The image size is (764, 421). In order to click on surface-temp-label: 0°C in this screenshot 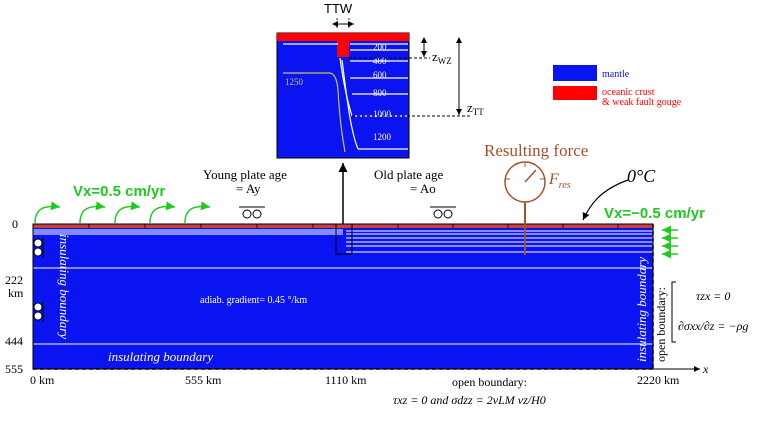, I will do `click(641, 176)`.